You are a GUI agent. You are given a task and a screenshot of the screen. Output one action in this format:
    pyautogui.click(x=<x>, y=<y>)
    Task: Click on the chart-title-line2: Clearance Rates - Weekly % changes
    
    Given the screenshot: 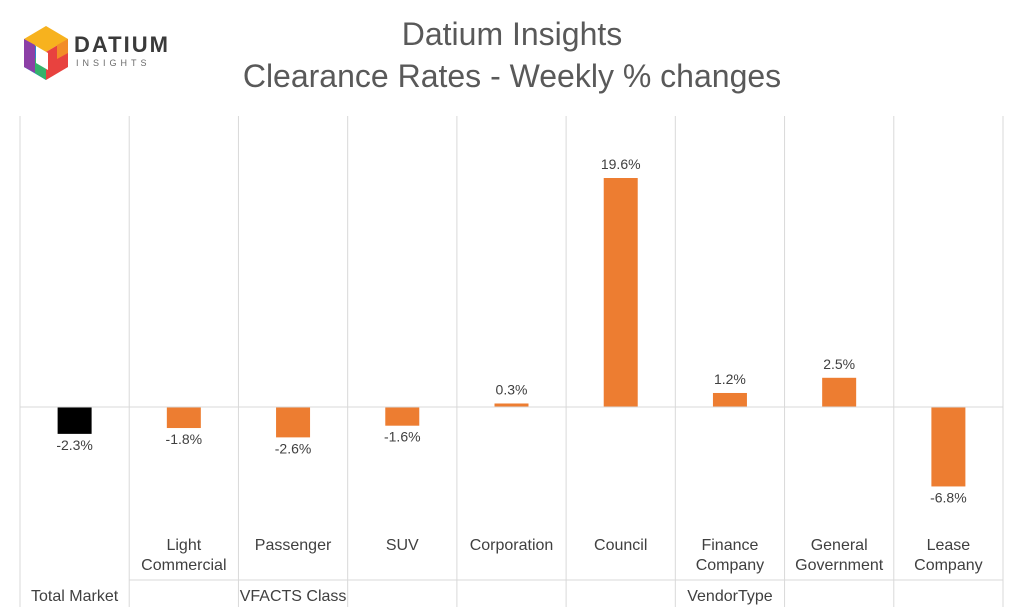 What is the action you would take?
    pyautogui.click(x=512, y=76)
    